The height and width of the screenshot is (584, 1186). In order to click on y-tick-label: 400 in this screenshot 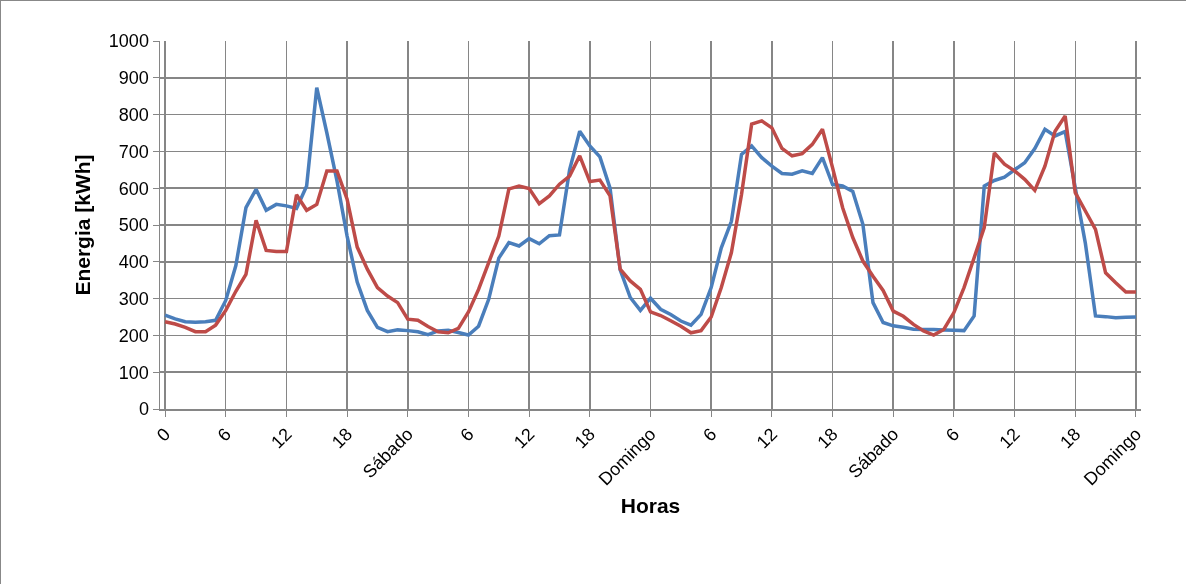, I will do `click(133, 262)`.